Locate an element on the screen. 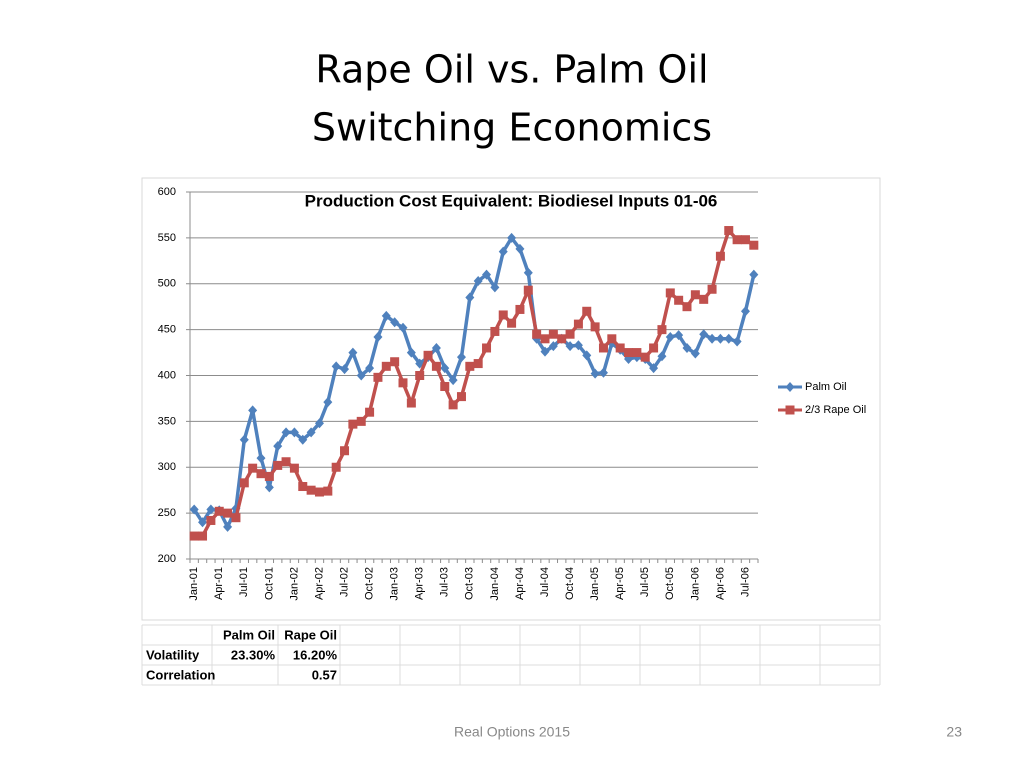 The image size is (1024, 768). x-tick-label: Apr-04 is located at coordinates (520, 583).